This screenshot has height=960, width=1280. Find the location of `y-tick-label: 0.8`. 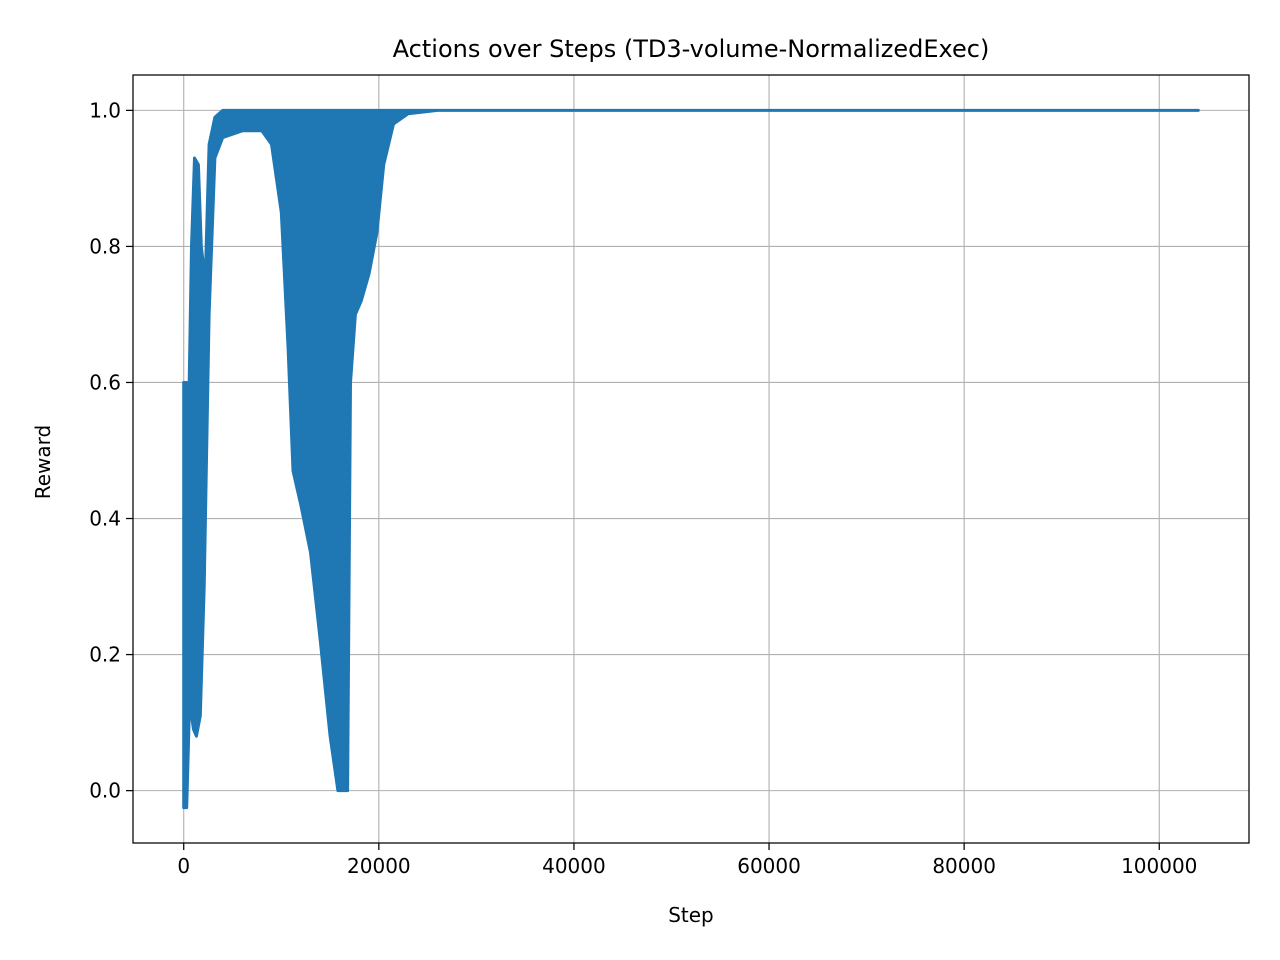

y-tick-label: 0.8 is located at coordinates (105, 246).